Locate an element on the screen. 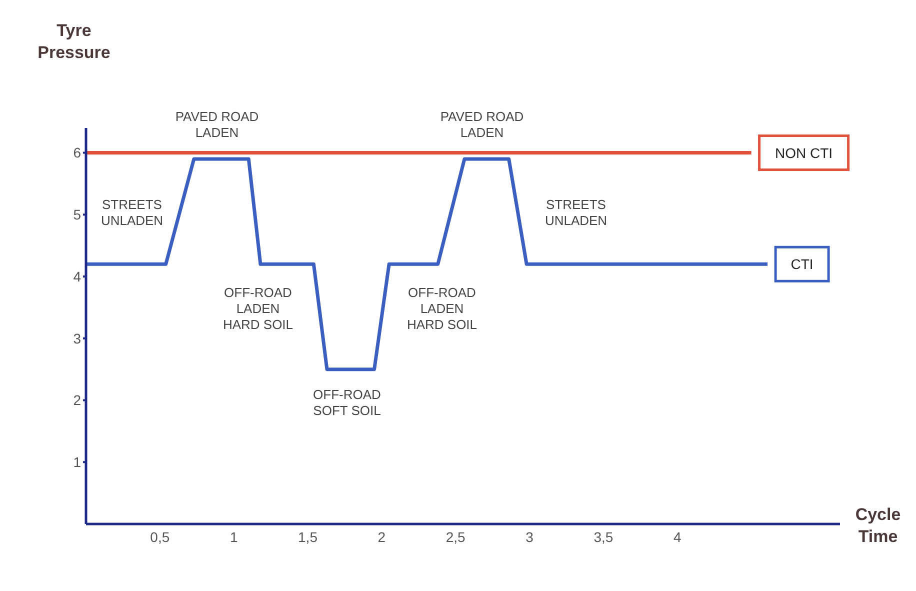 Image resolution: width=916 pixels, height=591 pixels. x-tick-label: 4 is located at coordinates (677, 536).